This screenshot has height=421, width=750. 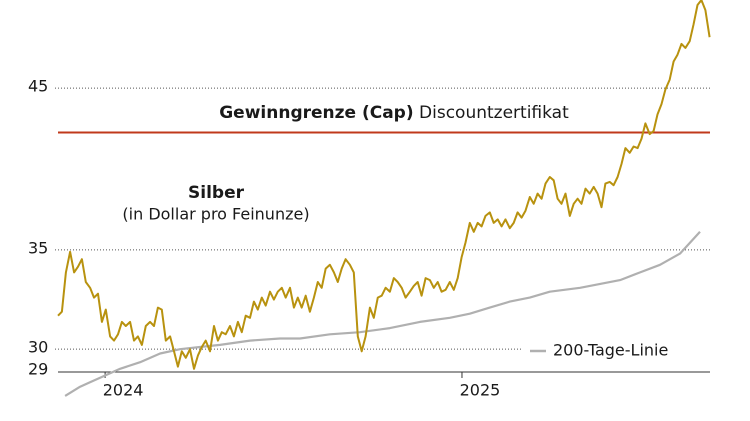 What do you see at coordinates (38, 369) in the screenshot?
I see `y-tick-label: 29` at bounding box center [38, 369].